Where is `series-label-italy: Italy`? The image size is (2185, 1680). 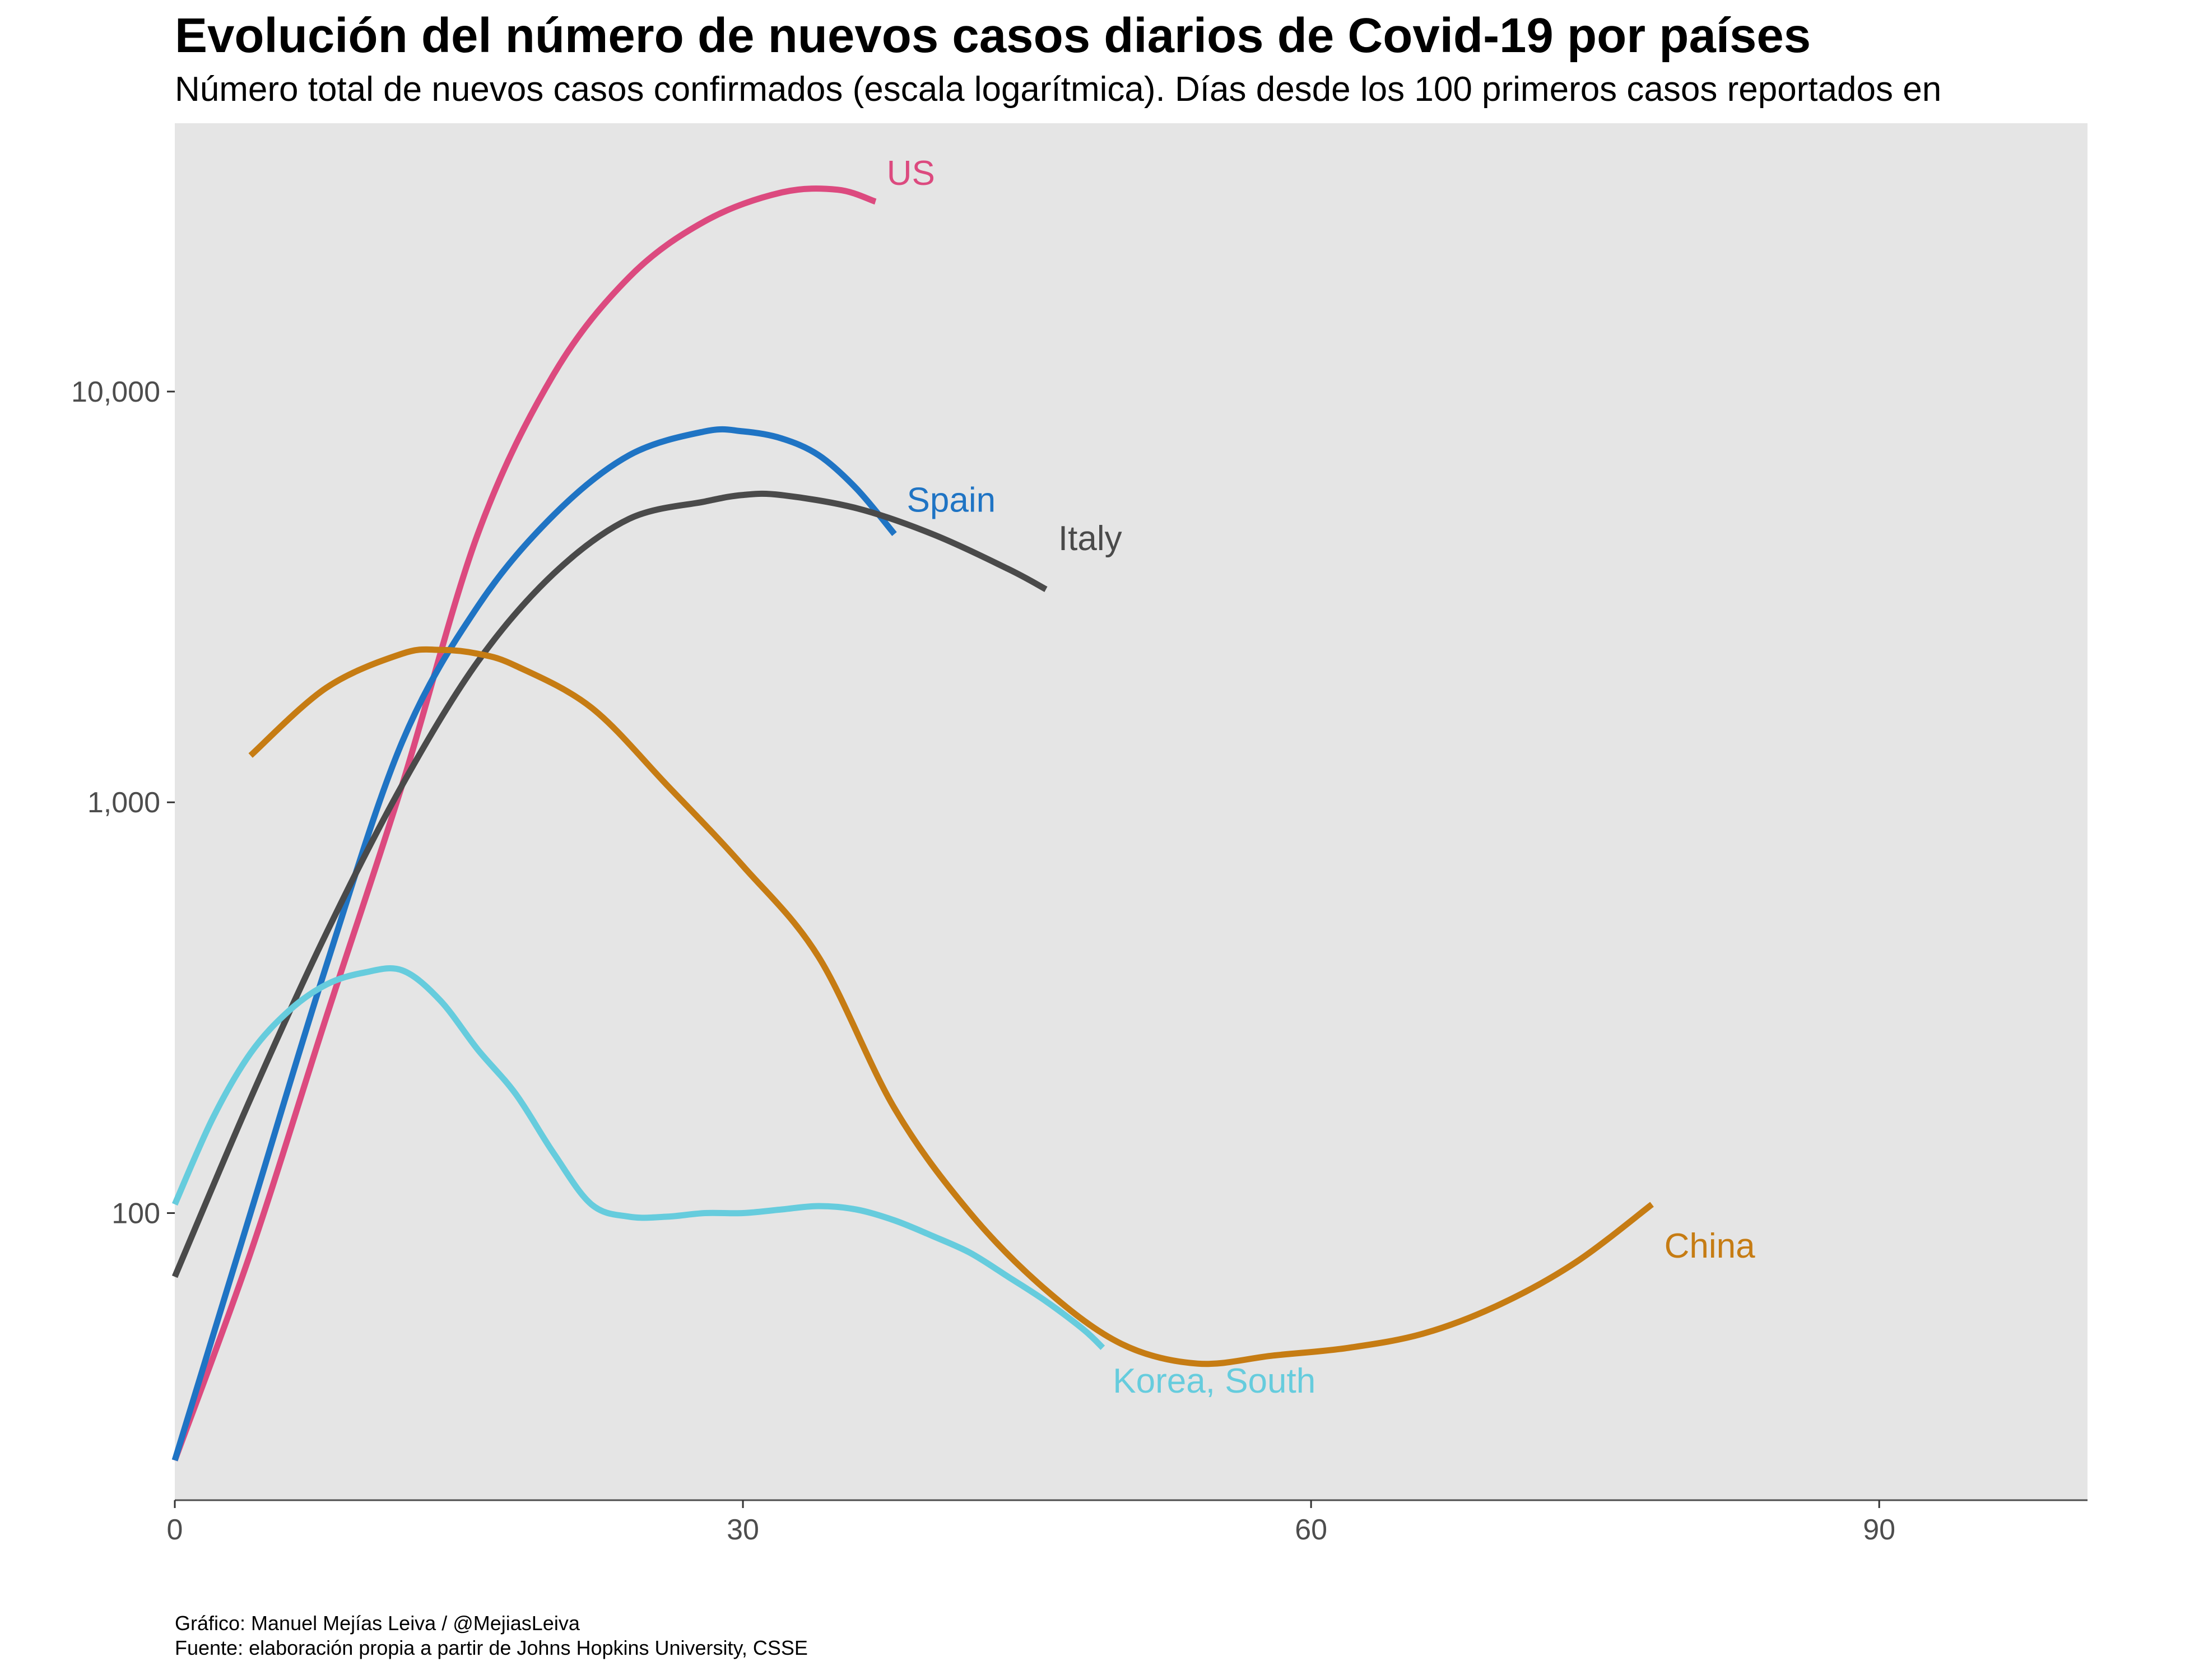
series-label-italy: Italy is located at coordinates (1090, 538).